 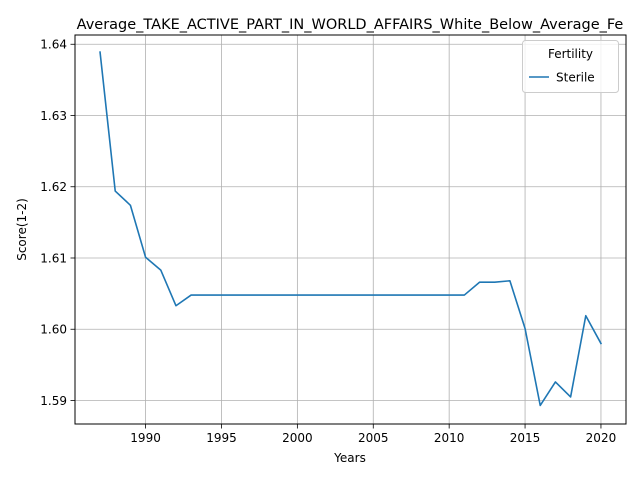 I want to click on legend: Fertility Sterile, so click(x=570, y=66).